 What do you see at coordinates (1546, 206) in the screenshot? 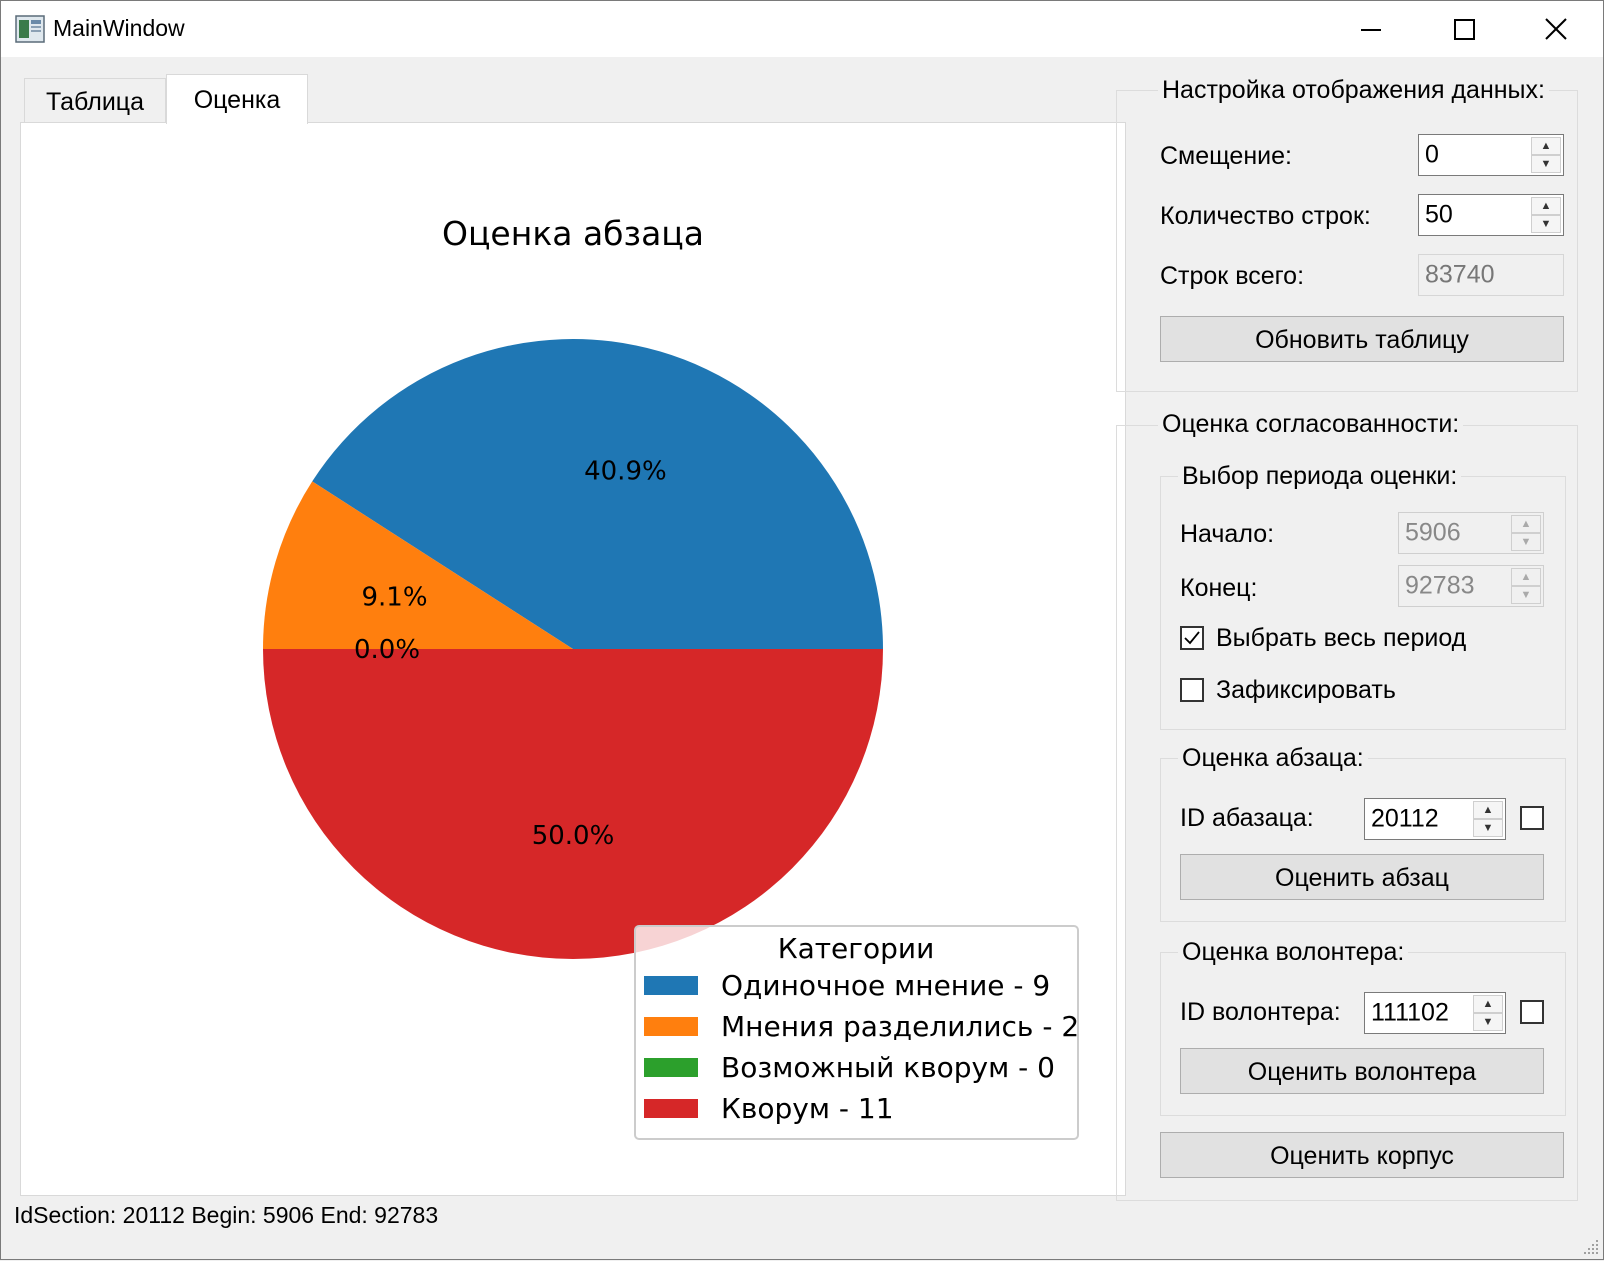
I see `rows-up-arrow: ▲` at bounding box center [1546, 206].